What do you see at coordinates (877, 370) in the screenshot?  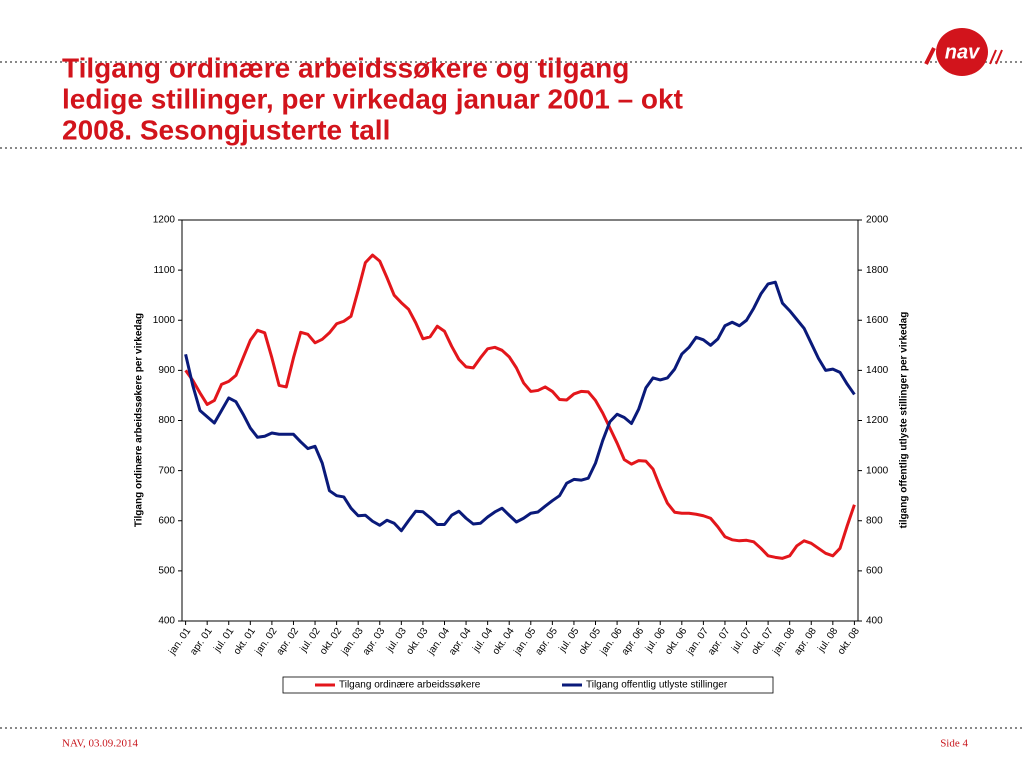 I see `y2-tick-label: 1400` at bounding box center [877, 370].